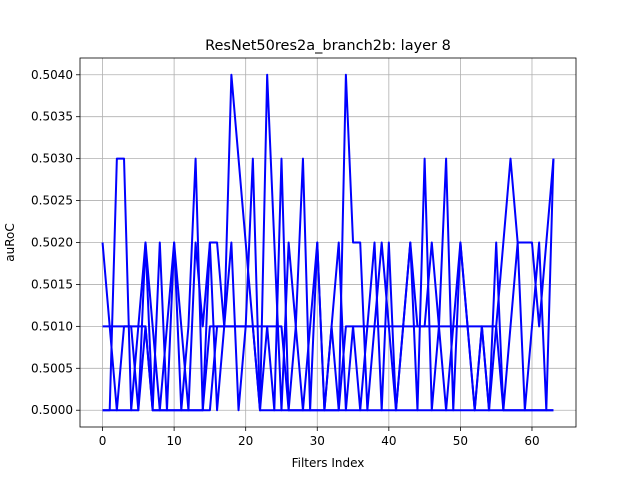 This screenshot has width=640, height=480. I want to click on x-tick-label: 10, so click(173, 441).